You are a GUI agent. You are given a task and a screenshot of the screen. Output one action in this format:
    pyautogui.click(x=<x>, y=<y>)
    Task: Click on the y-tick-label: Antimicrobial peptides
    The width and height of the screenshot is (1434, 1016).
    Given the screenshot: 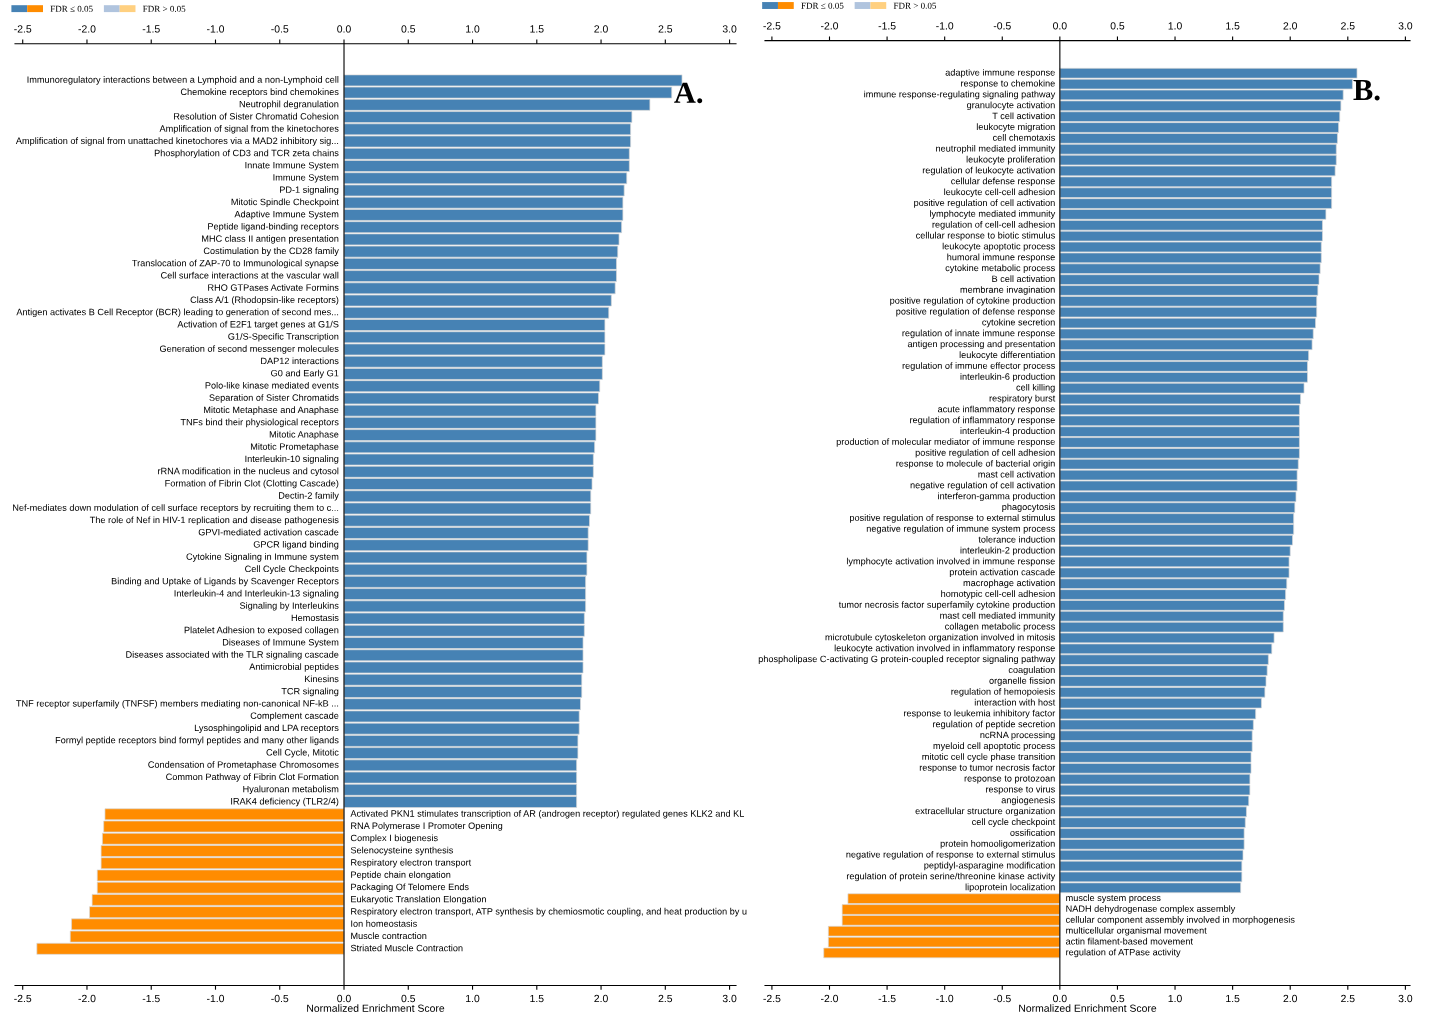 What is the action you would take?
    pyautogui.click(x=294, y=667)
    